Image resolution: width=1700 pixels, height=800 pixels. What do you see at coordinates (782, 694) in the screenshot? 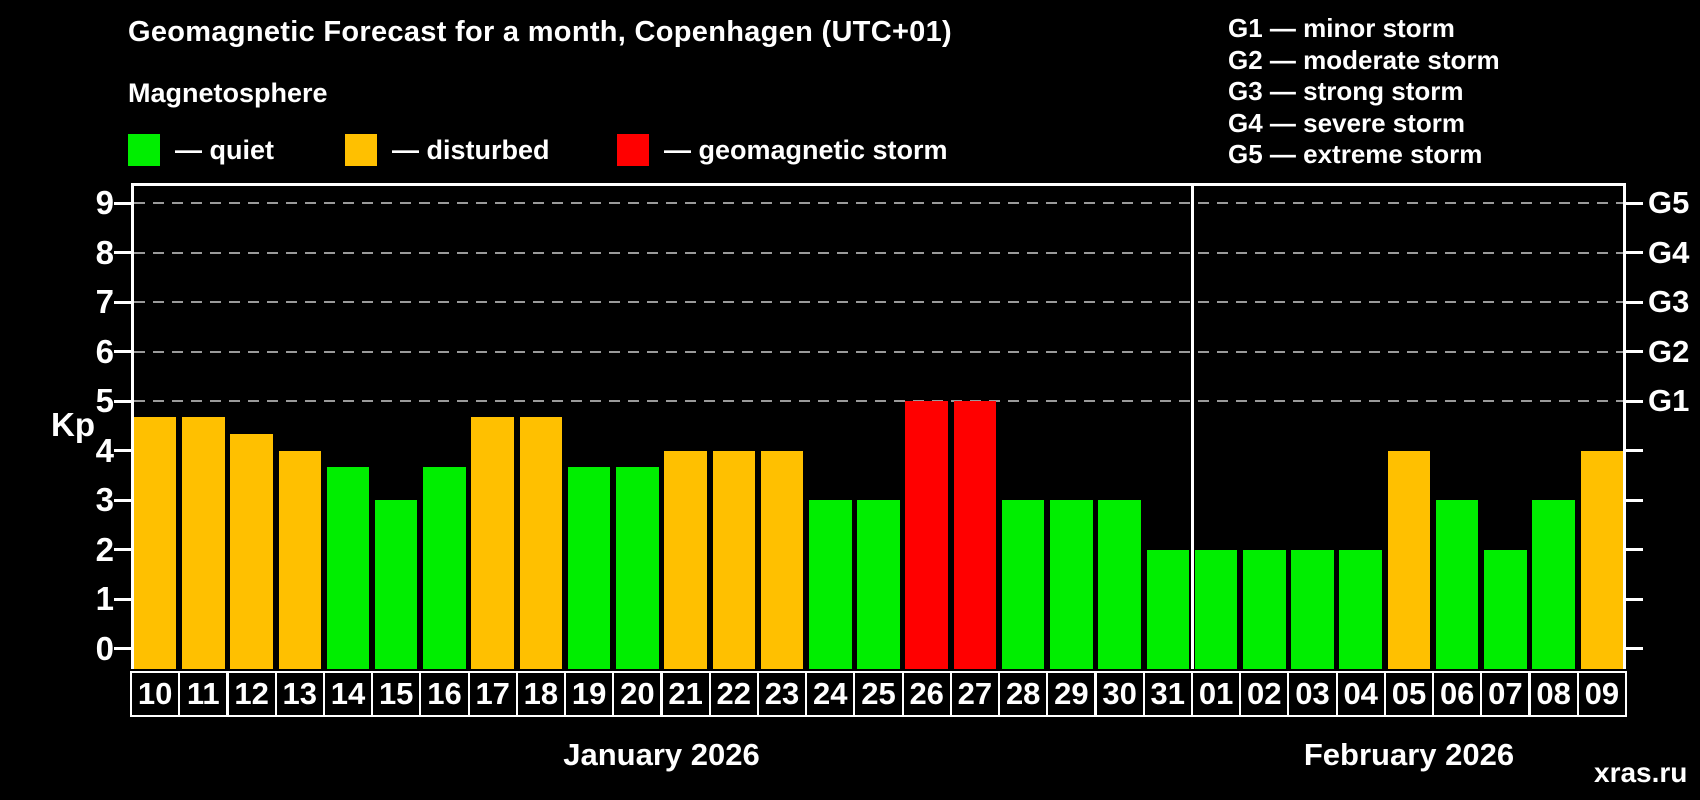
I see `day-box-23: 23` at bounding box center [782, 694].